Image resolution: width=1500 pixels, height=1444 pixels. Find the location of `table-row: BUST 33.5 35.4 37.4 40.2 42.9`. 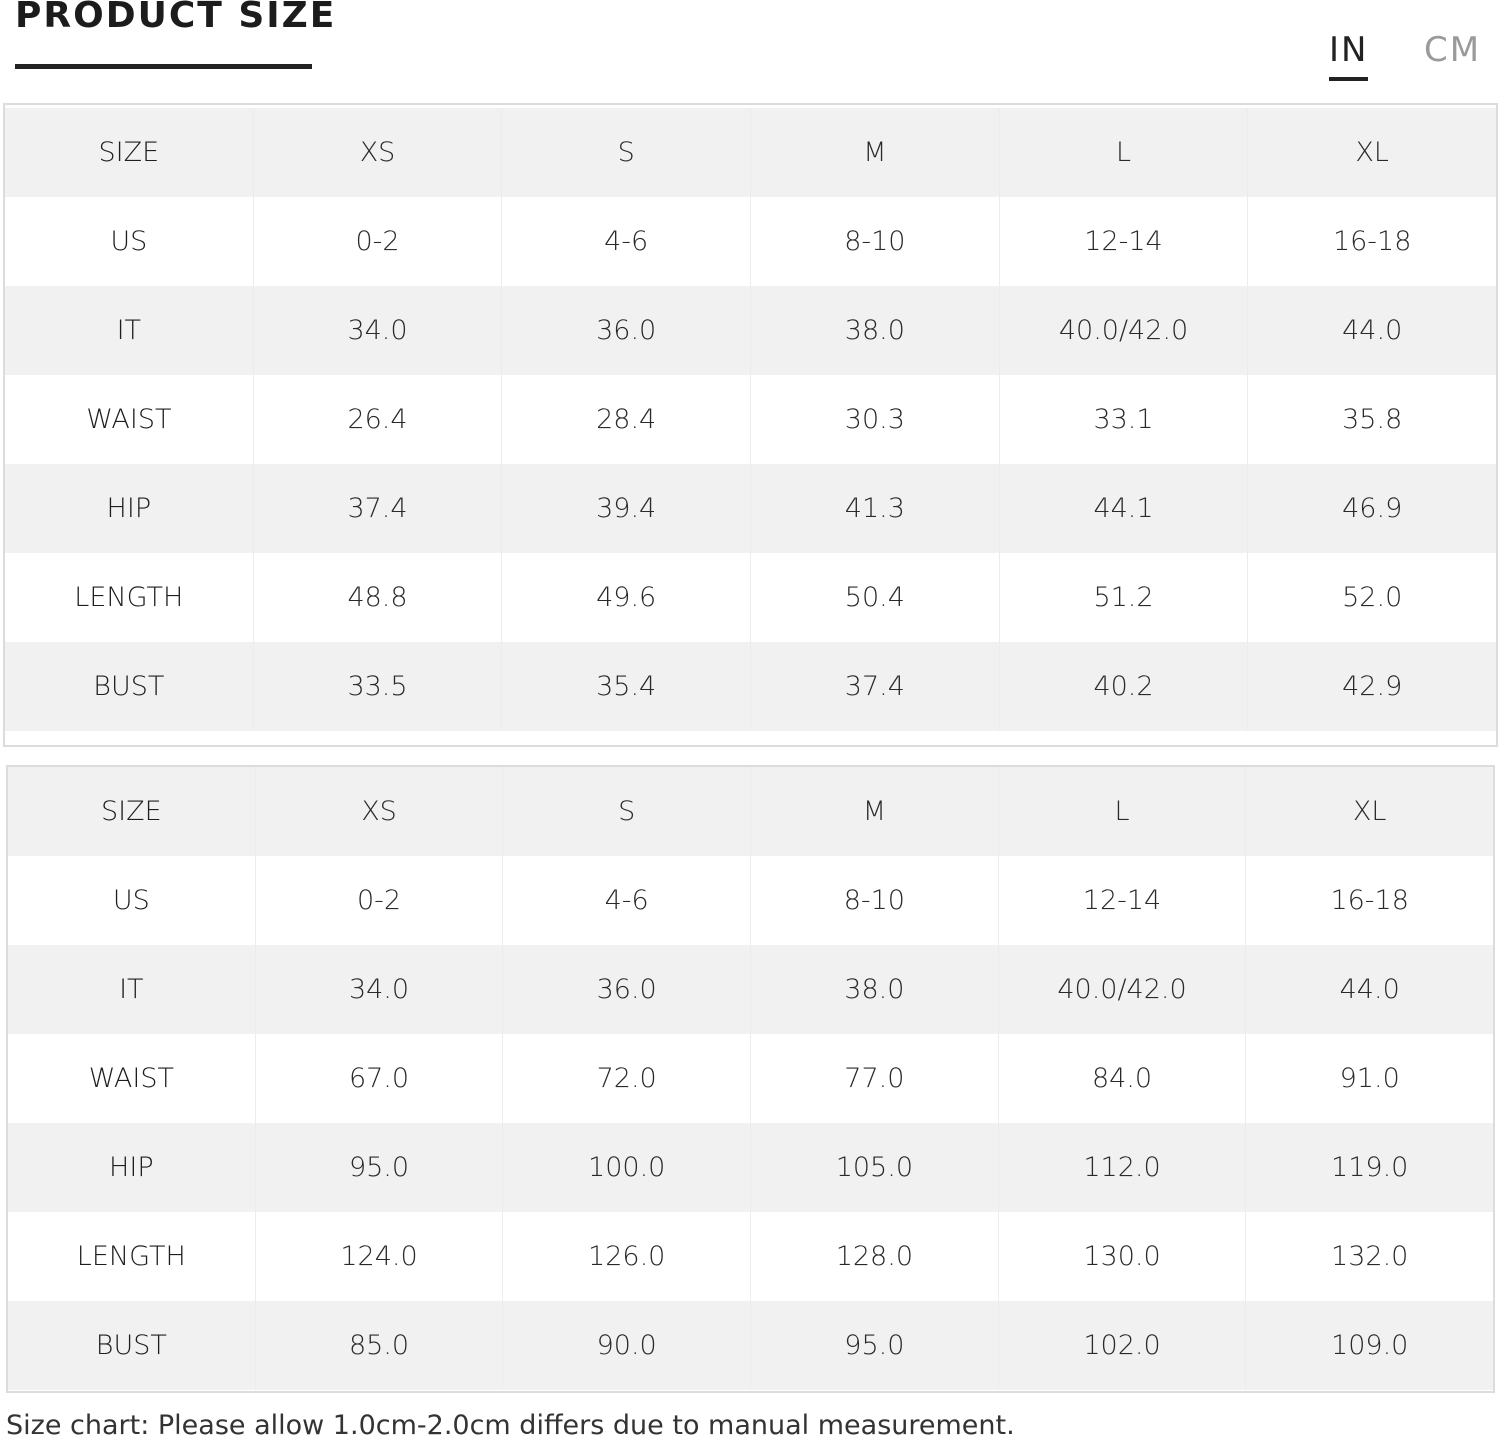

table-row: BUST 33.5 35.4 37.4 40.2 42.9 is located at coordinates (750, 686).